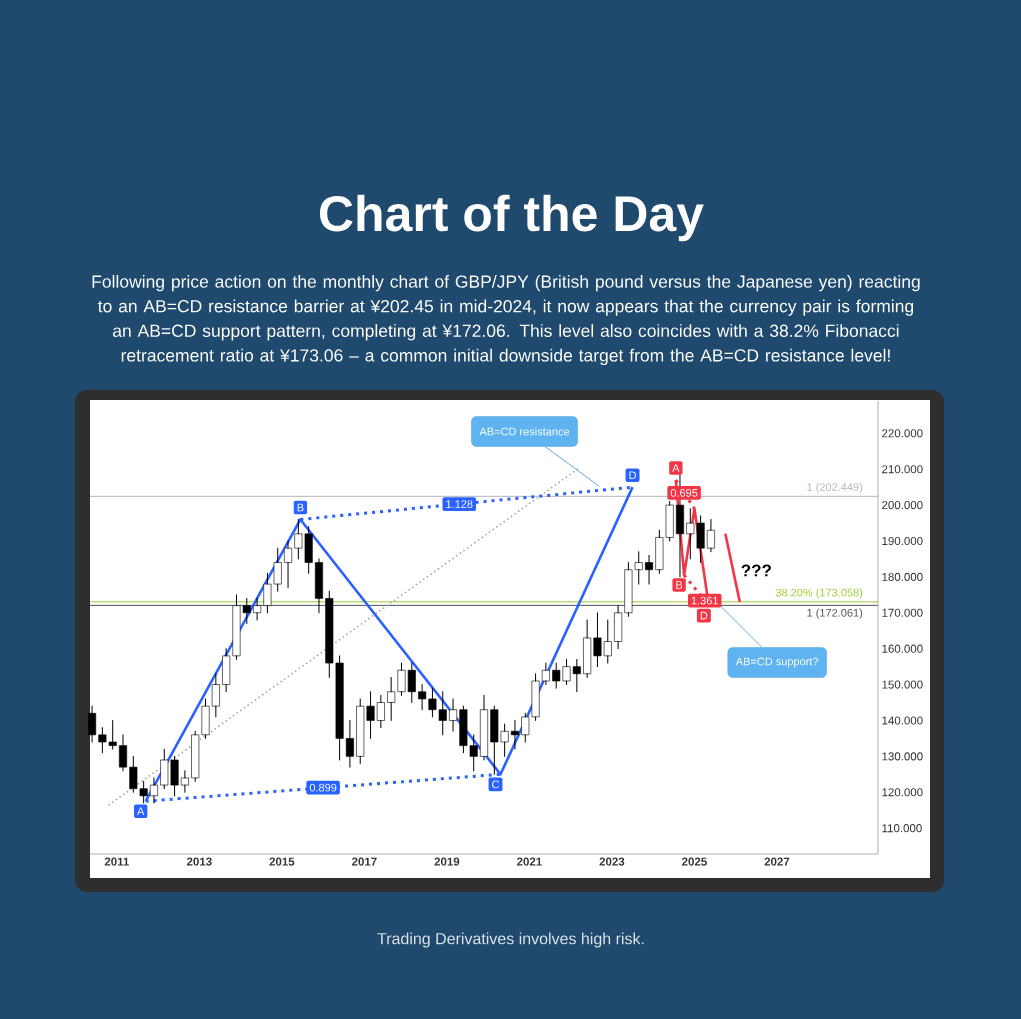 The image size is (1021, 1019). Describe the element at coordinates (902, 756) in the screenshot. I see `y-tick-label: 130.000` at that location.